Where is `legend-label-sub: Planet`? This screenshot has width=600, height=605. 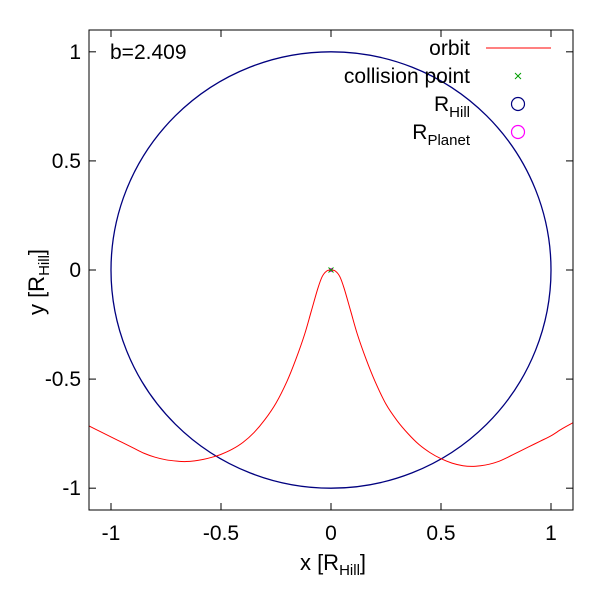
legend-label-sub: Planet is located at coordinates (448, 140).